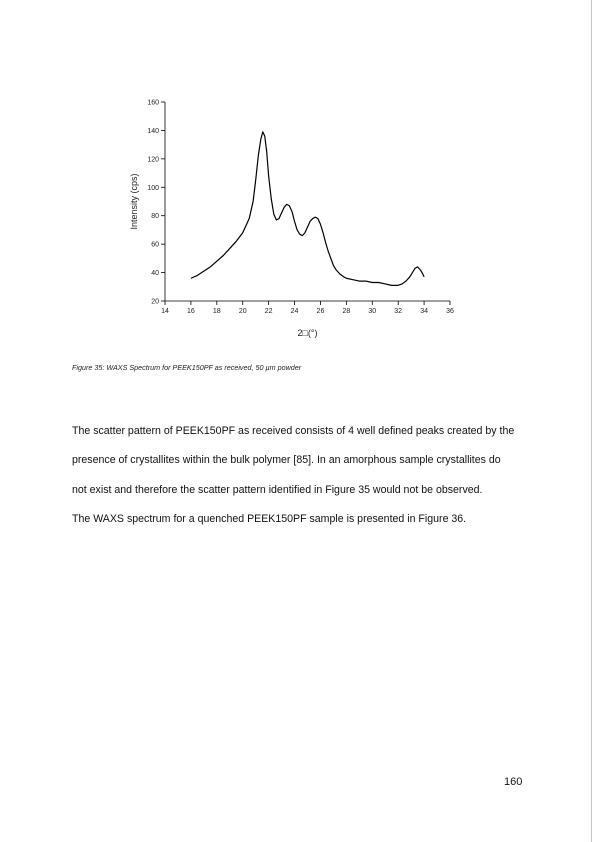  I want to click on y-tick-label: 80, so click(155, 216).